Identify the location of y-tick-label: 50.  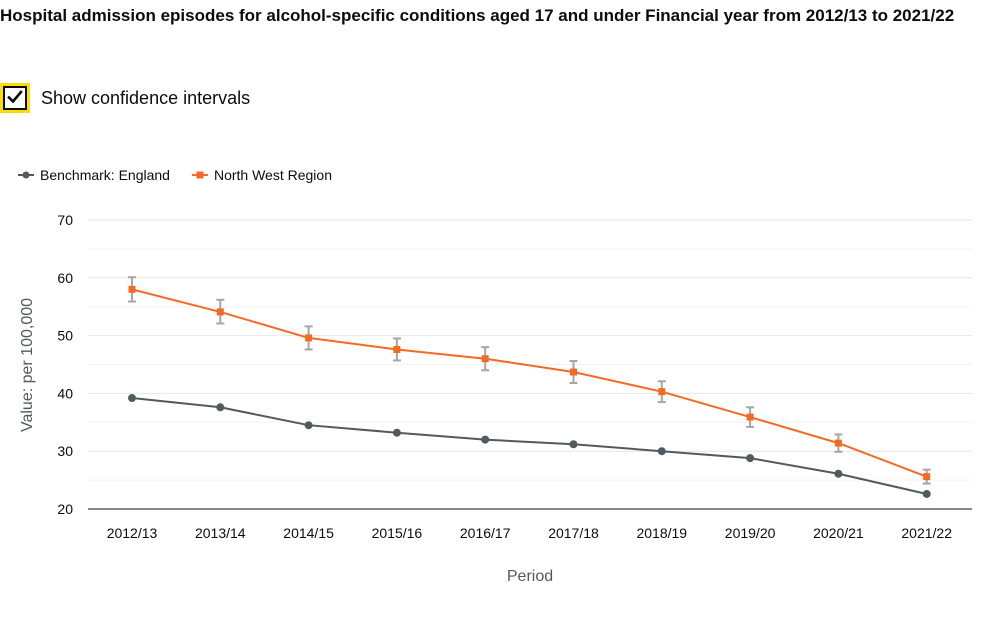
(65, 336).